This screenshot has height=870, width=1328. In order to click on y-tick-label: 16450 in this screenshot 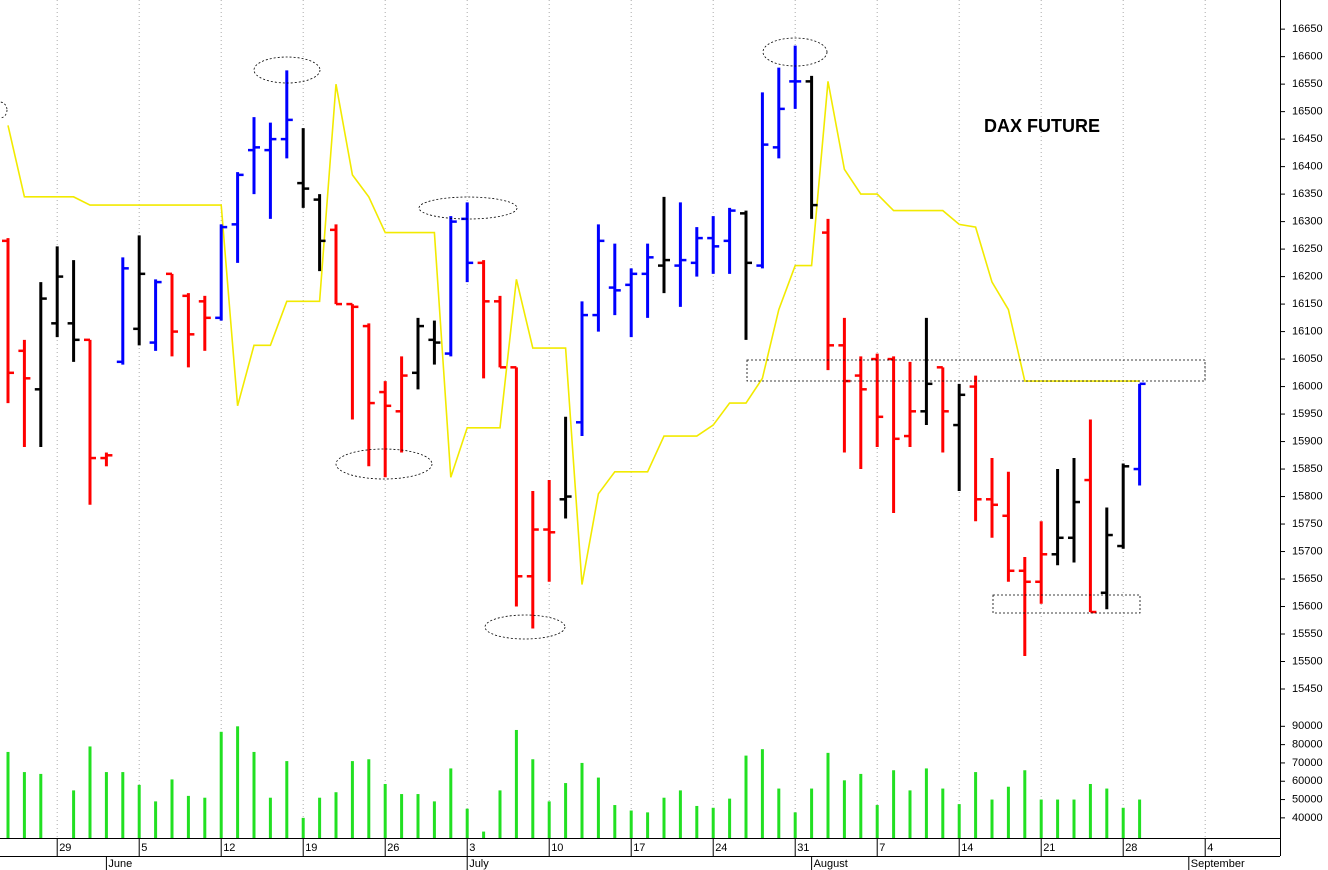, I will do `click(1307, 139)`.